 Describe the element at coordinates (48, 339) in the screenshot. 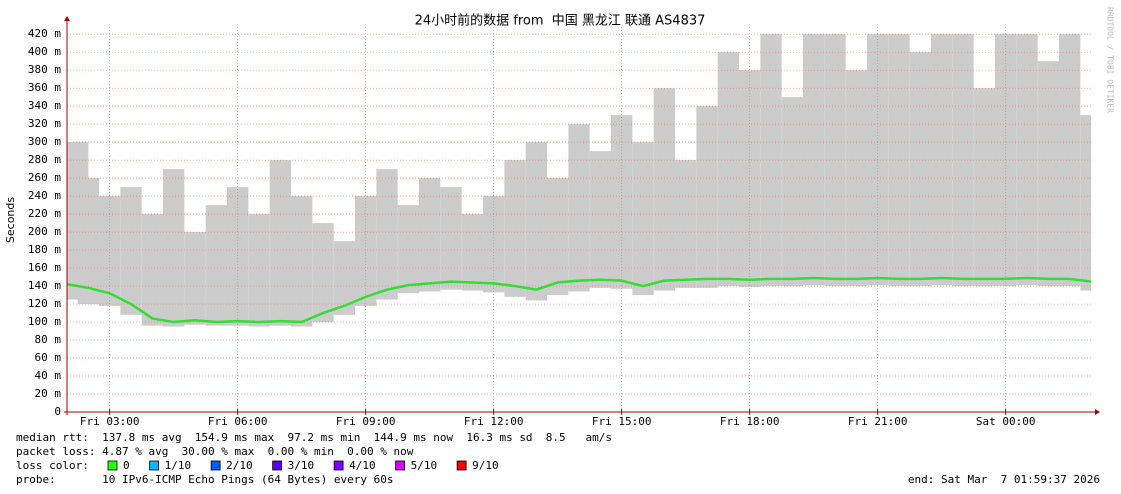

I see `y-tick-label: 80 m` at that location.